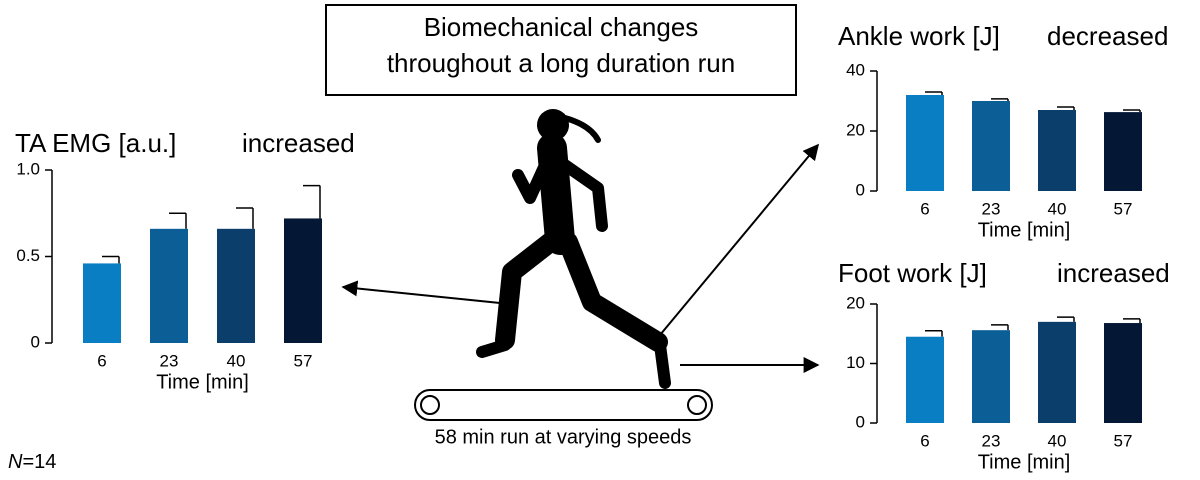 Image resolution: width=1200 pixels, height=480 pixels. Describe the element at coordinates (1107, 36) in the screenshot. I see `annotation: decreased` at that location.